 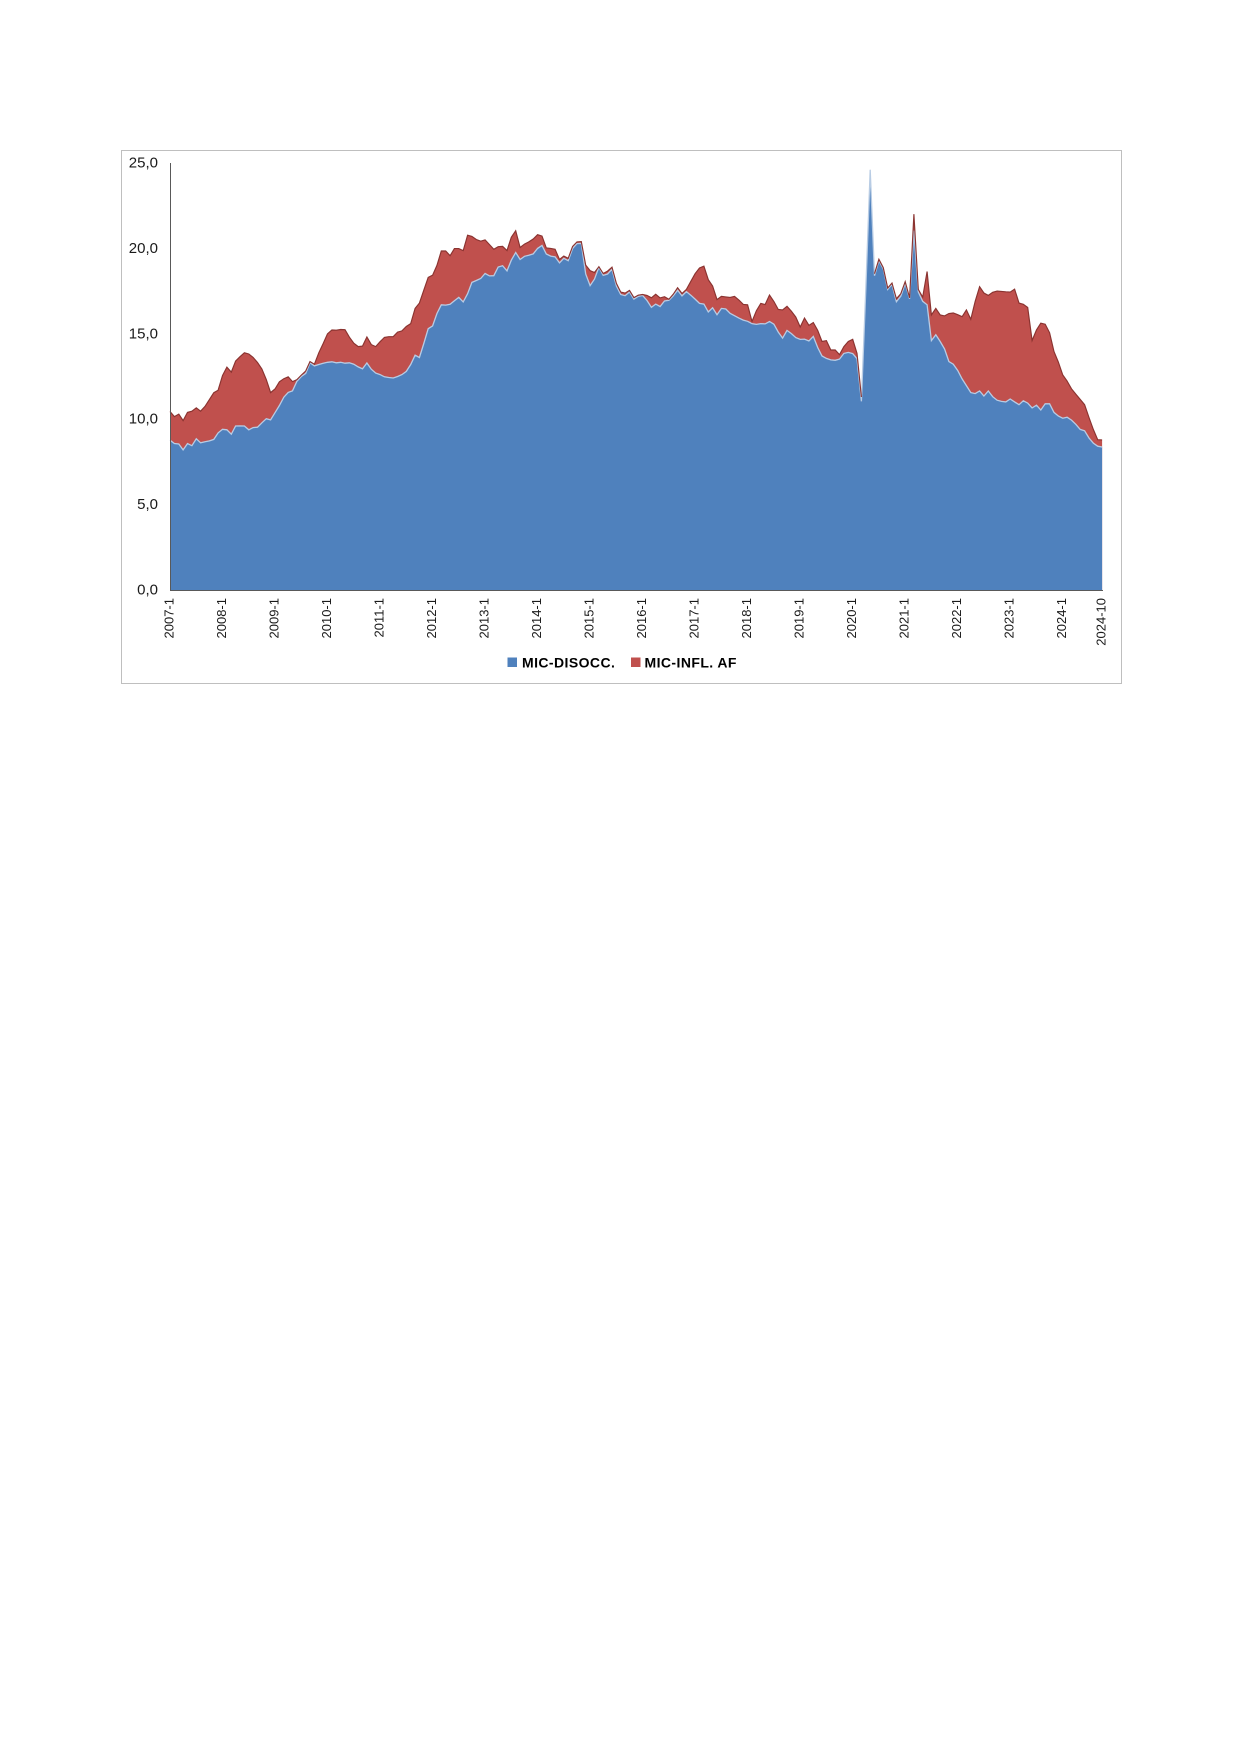 I want to click on svg-text: 20,0, so click(x=143, y=248).